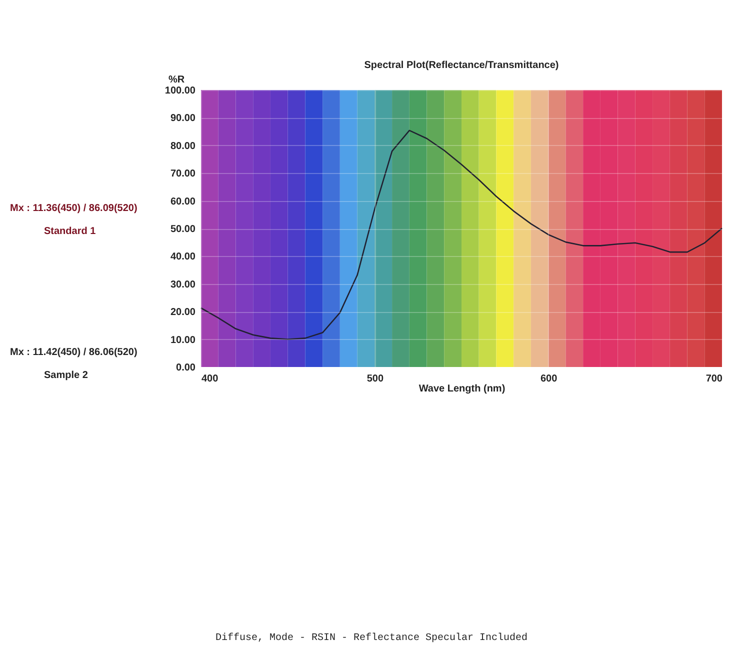 Image resolution: width=743 pixels, height=661 pixels. Describe the element at coordinates (183, 174) in the screenshot. I see `y-tick-label: 70.00` at that location.